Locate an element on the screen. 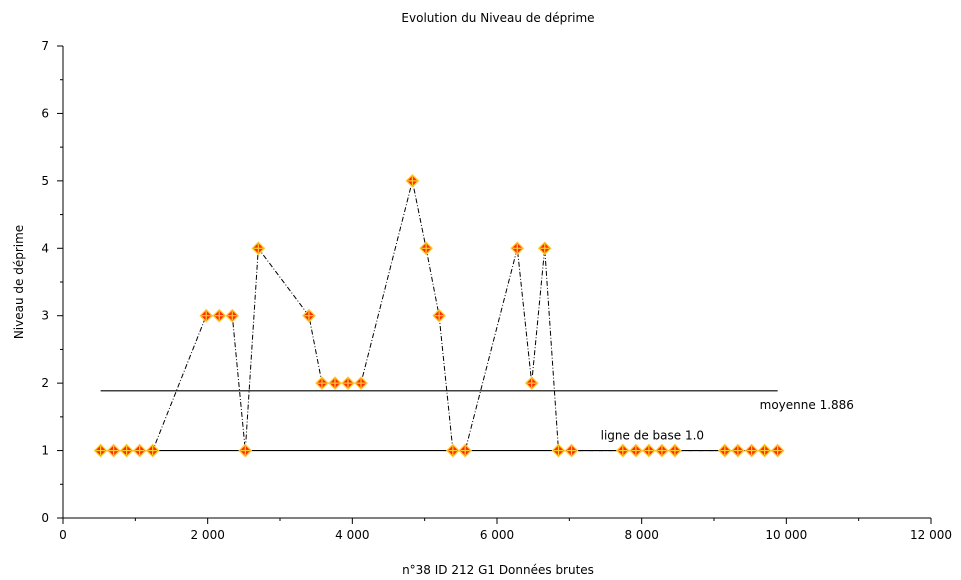  y-tick-label: 3 is located at coordinates (45, 316).